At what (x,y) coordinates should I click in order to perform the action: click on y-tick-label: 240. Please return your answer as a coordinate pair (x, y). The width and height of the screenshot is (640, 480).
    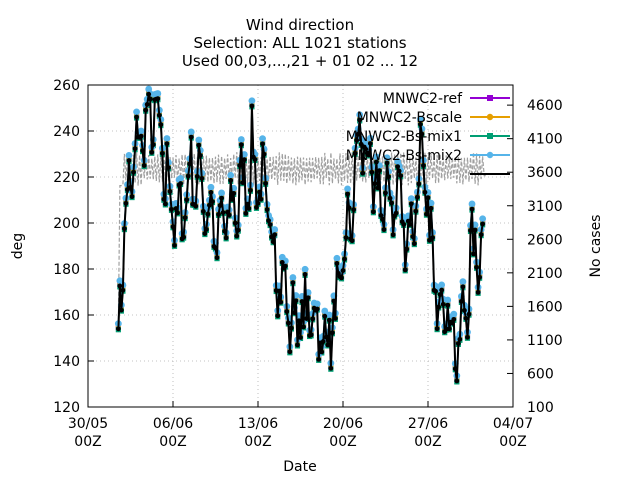
    Looking at the image, I should click on (66, 132).